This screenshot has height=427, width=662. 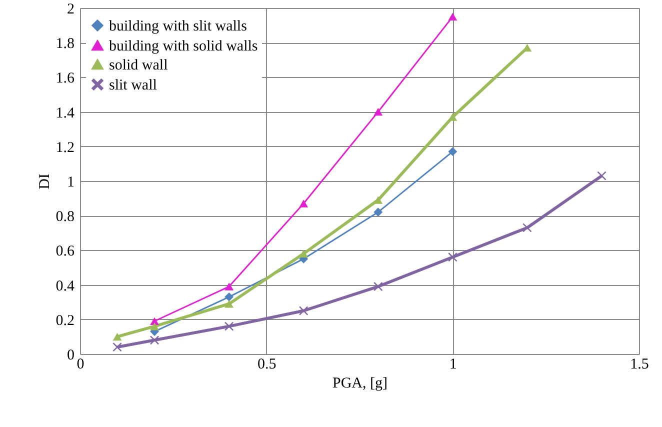 I want to click on legend-label: solid wall, so click(x=138, y=66).